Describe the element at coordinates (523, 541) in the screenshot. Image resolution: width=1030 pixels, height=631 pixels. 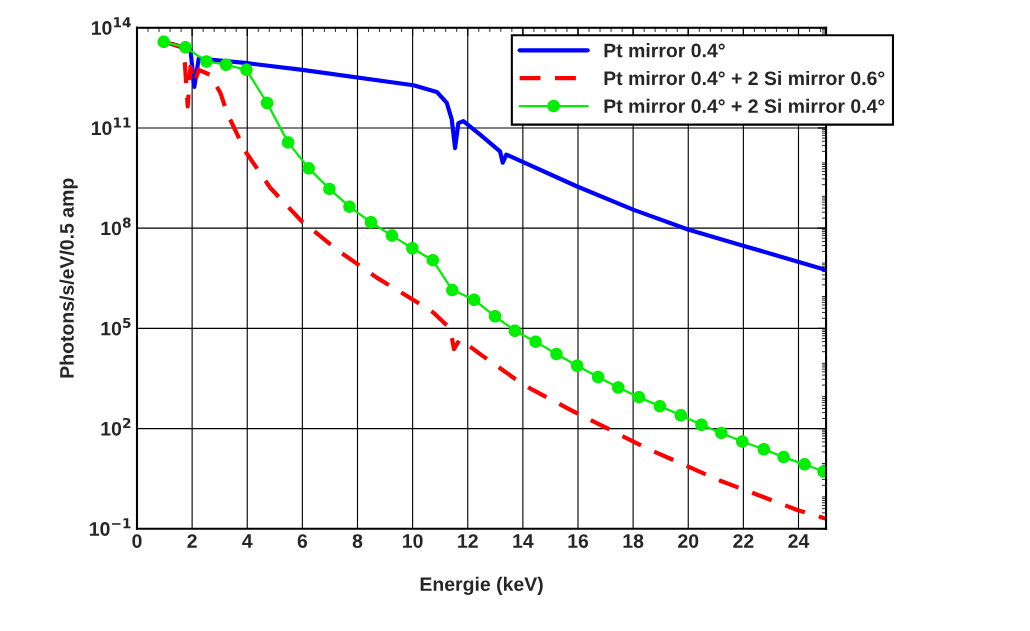
I see `x-tick-label: 14` at that location.